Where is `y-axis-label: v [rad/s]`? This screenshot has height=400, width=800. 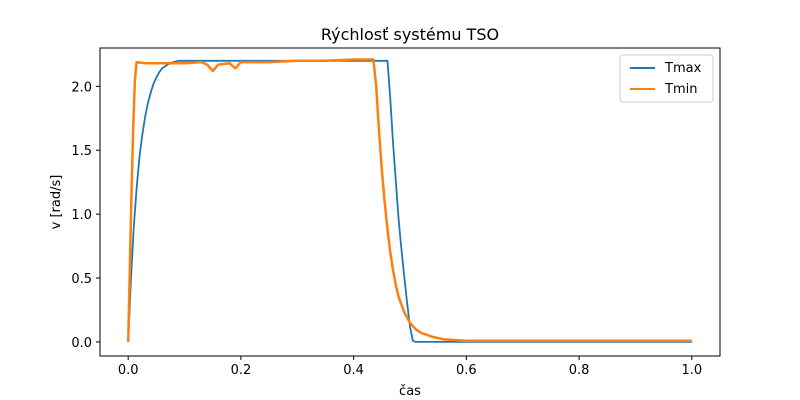
y-axis-label: v [rad/s] is located at coordinates (56, 202).